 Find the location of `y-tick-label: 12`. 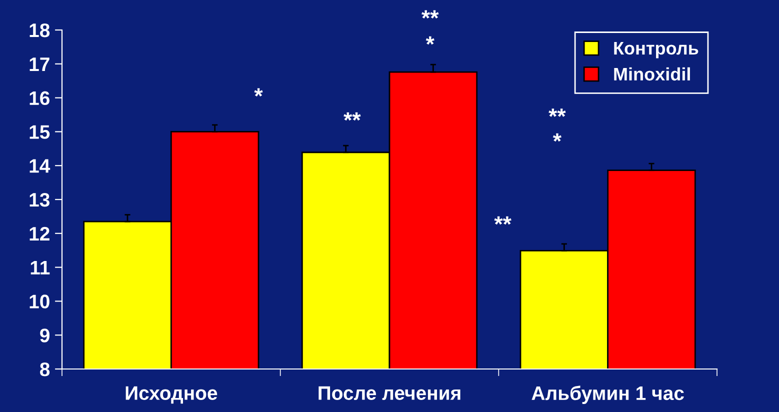

y-tick-label: 12 is located at coordinates (40, 233).